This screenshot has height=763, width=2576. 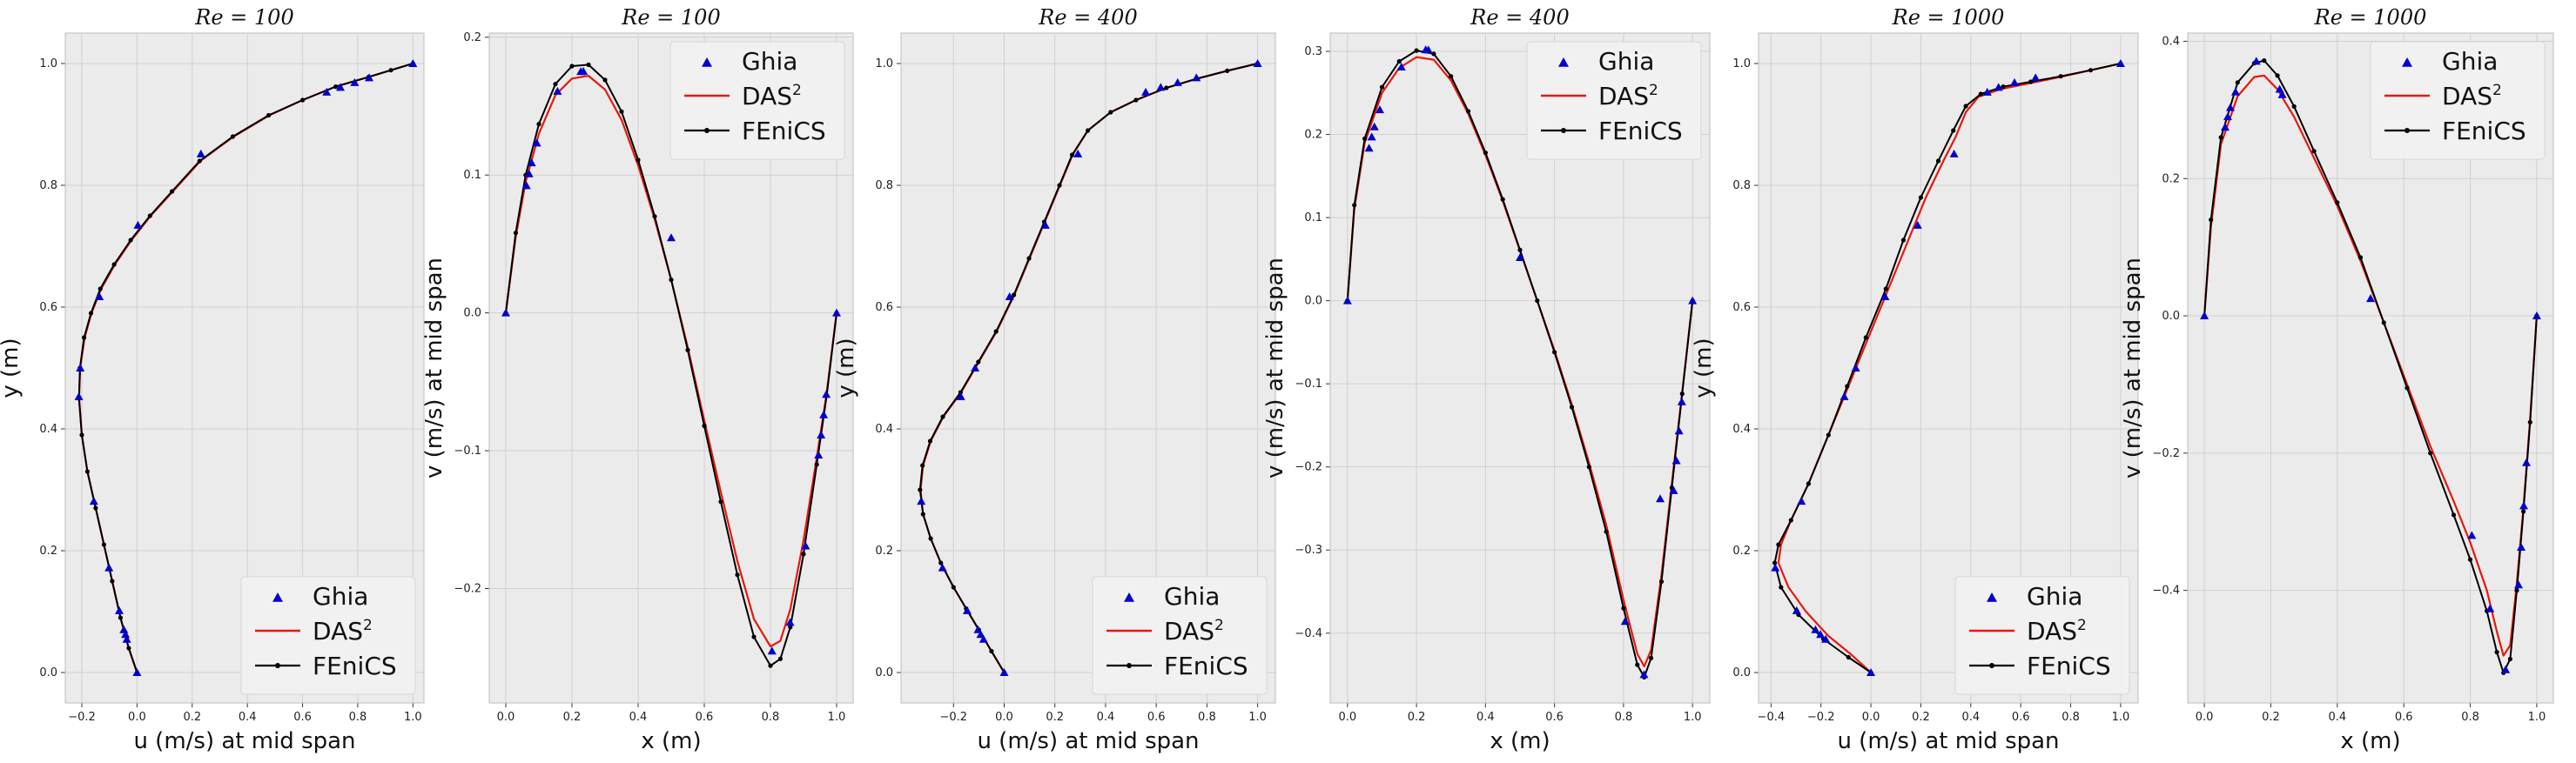 What do you see at coordinates (2082, 626) in the screenshot?
I see `legend-das-superscript: 2` at bounding box center [2082, 626].